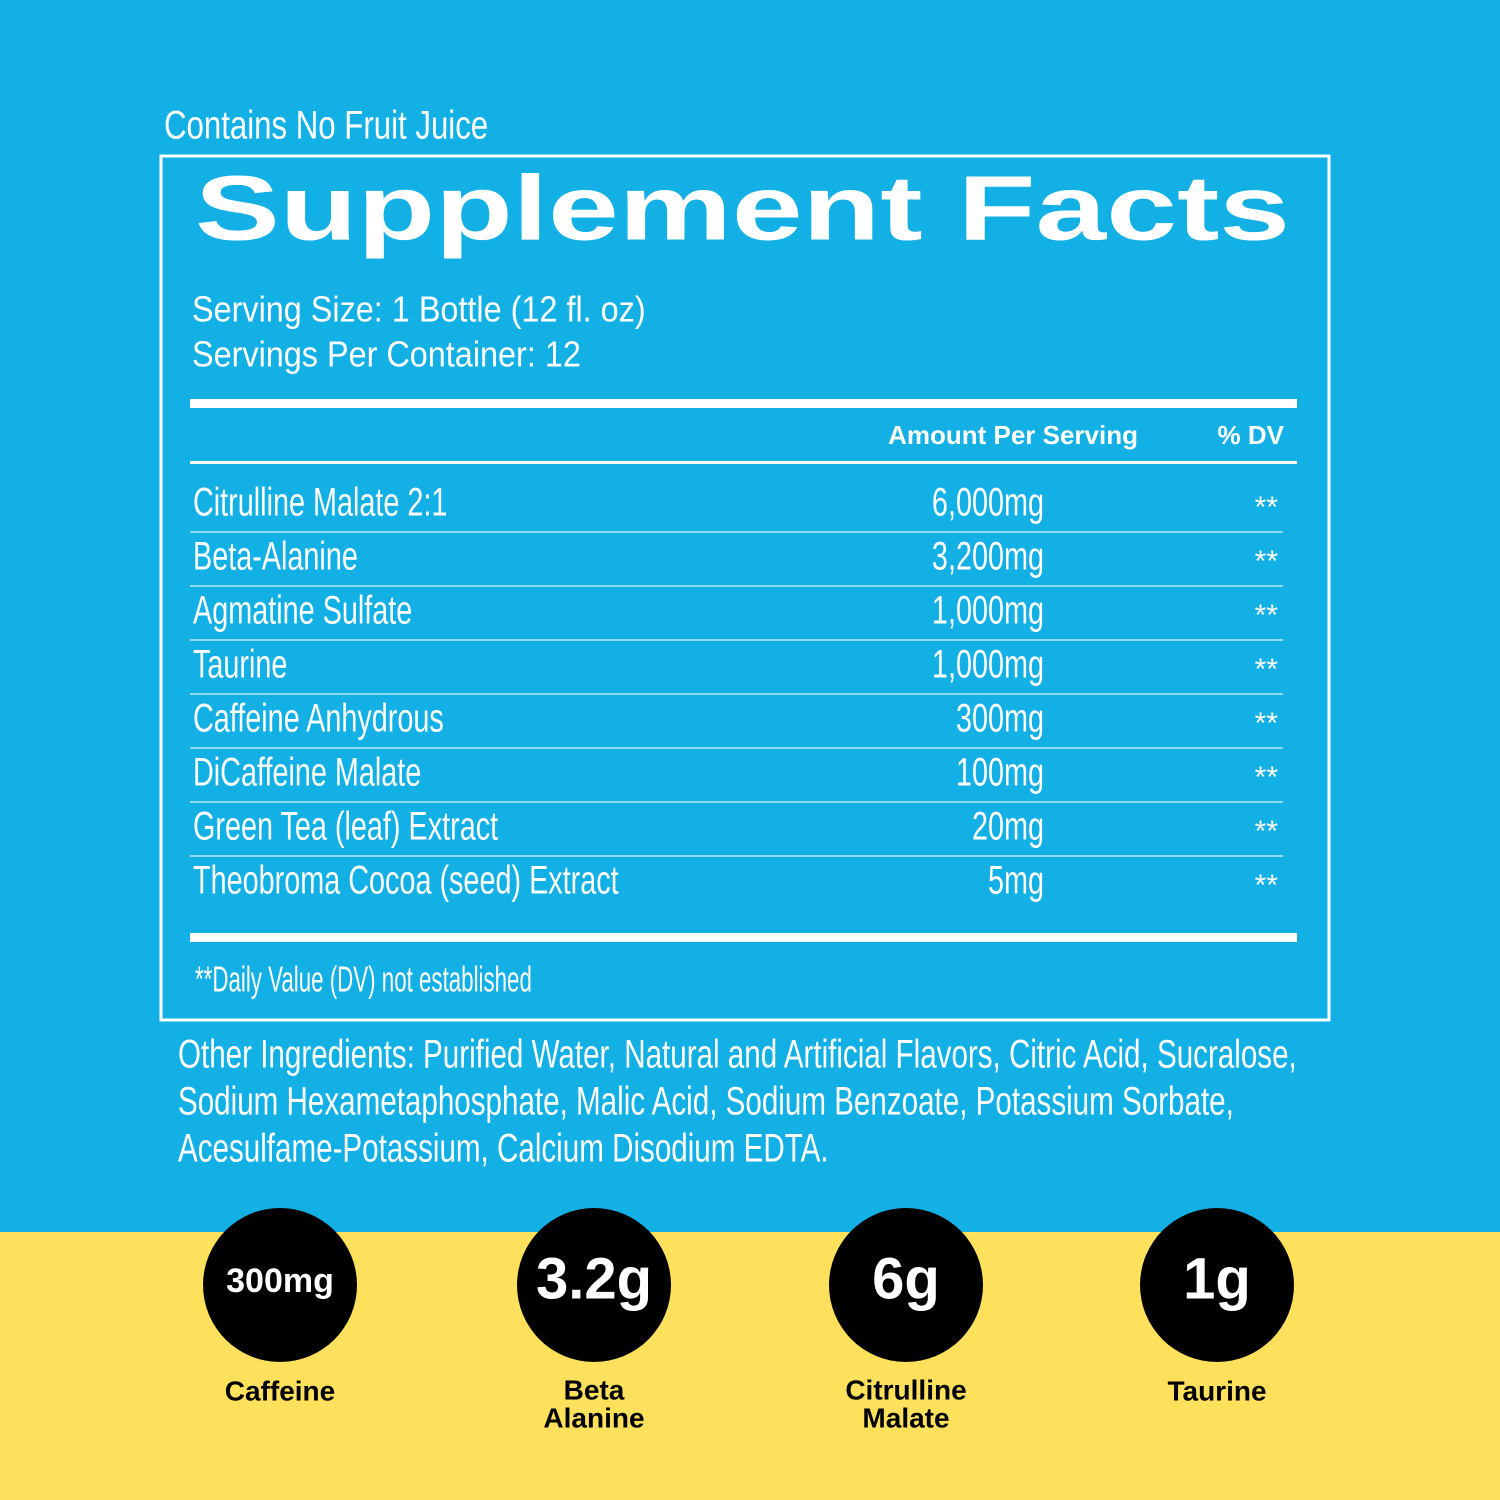 The image size is (1500, 1500). What do you see at coordinates (593, 1417) in the screenshot?
I see `highlight-label: Alanine` at bounding box center [593, 1417].